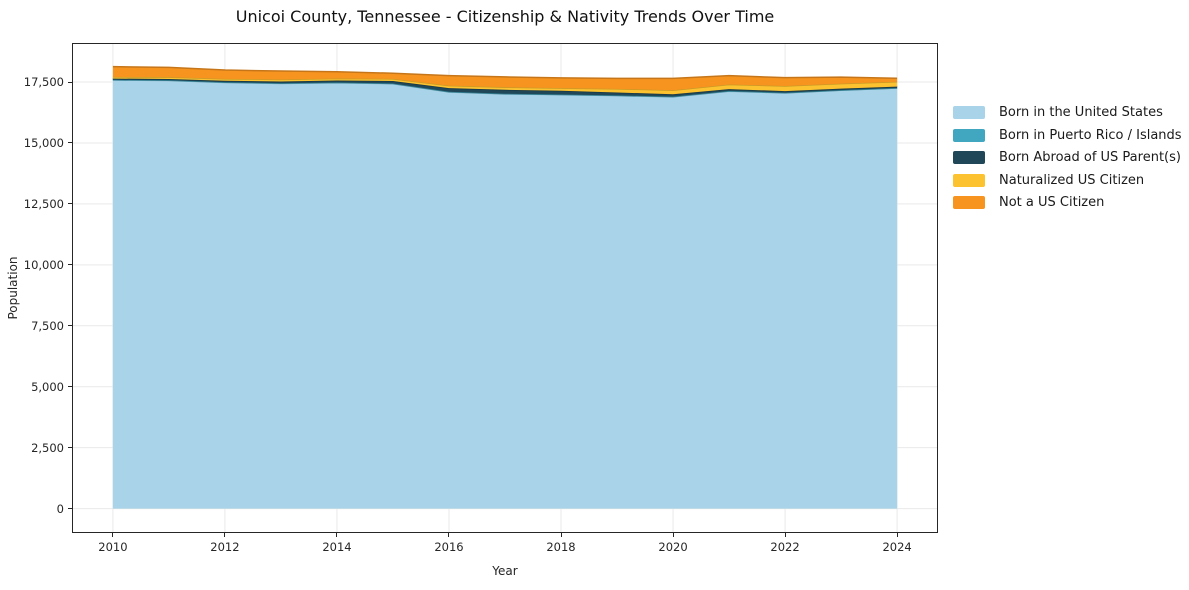 The image size is (1189, 590). I want to click on x-tick-label: 2012, so click(225, 547).